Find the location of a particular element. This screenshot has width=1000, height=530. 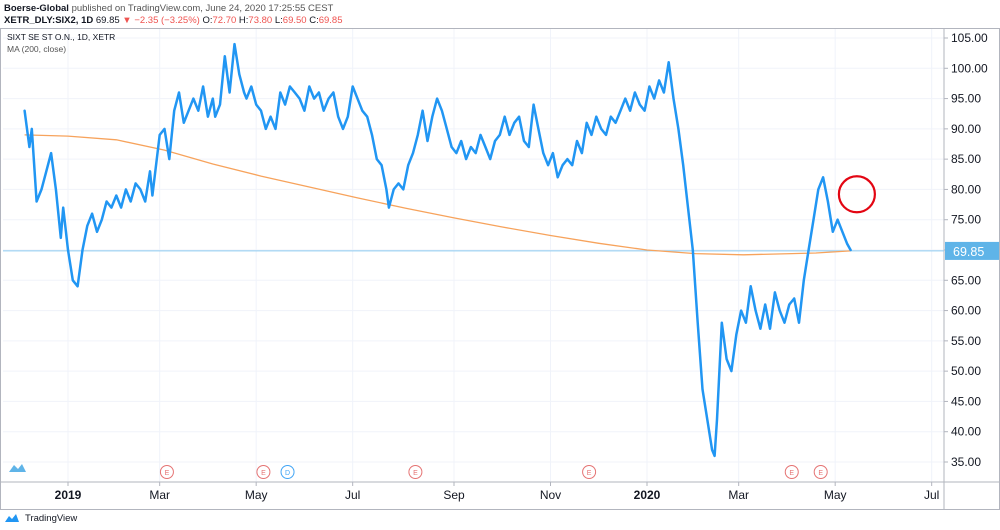

tradingview-logo-icon is located at coordinates (12, 518).